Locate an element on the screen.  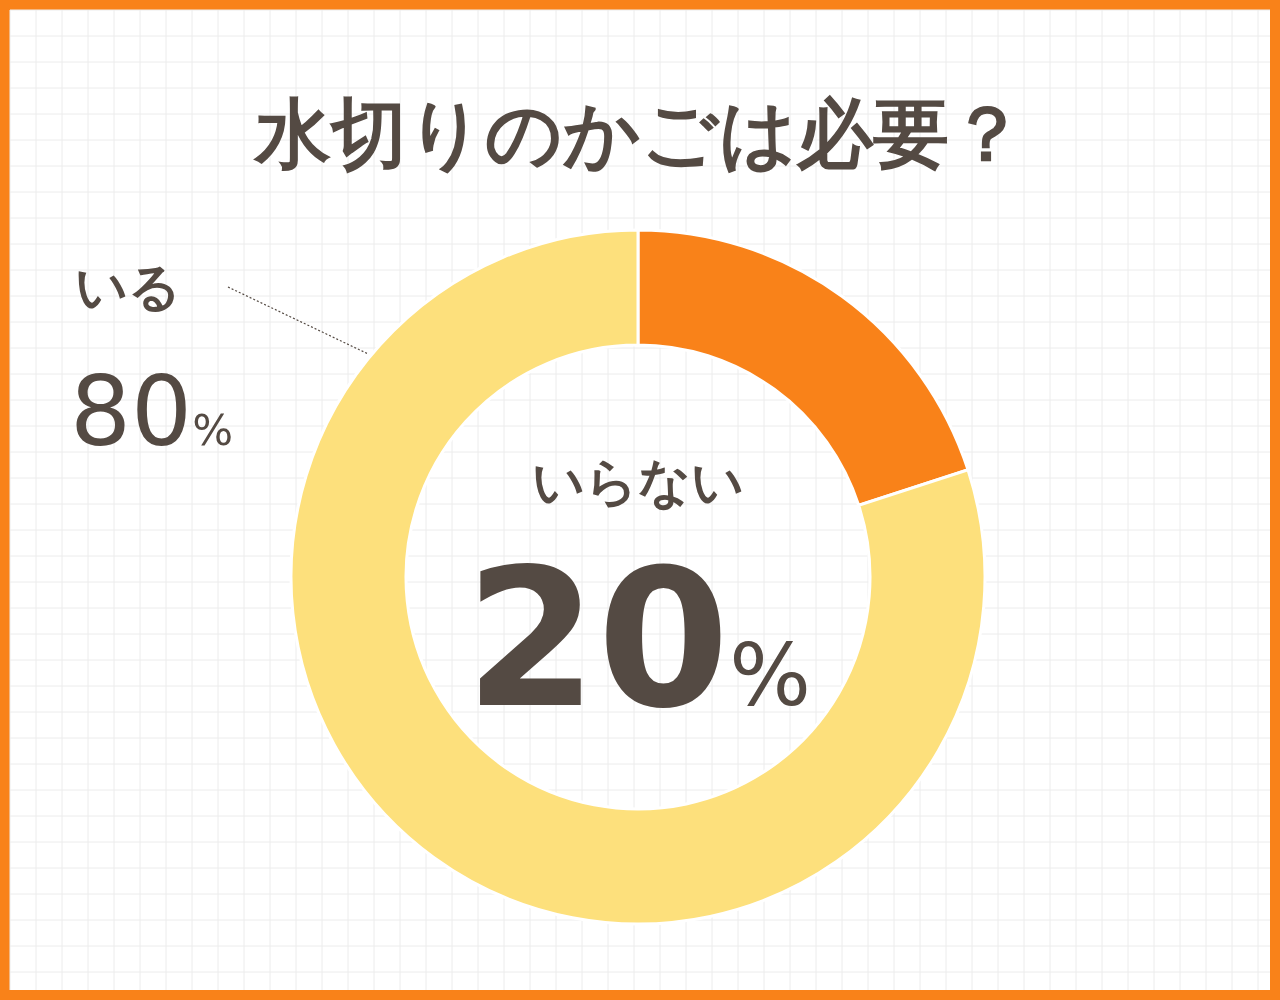
data-label: 80% is located at coordinates (152, 412).